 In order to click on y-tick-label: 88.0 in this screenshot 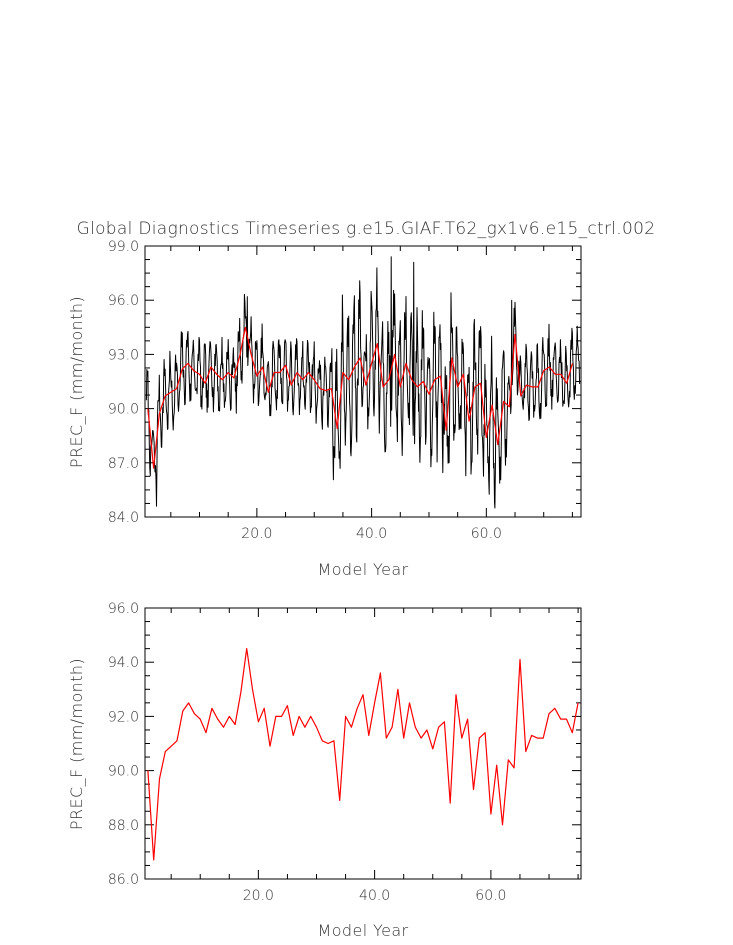, I will do `click(123, 826)`.